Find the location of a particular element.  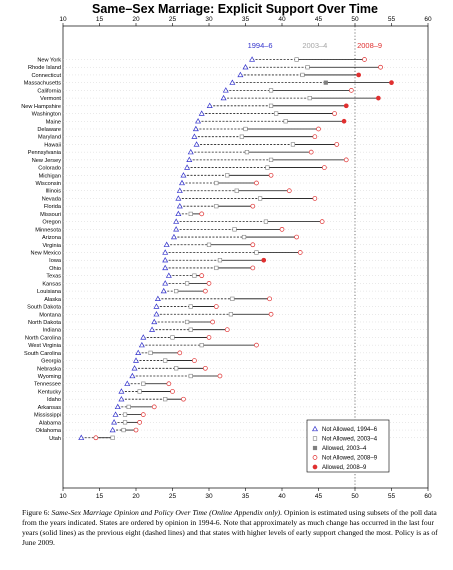

period-label: 2003–4 is located at coordinates (314, 45).